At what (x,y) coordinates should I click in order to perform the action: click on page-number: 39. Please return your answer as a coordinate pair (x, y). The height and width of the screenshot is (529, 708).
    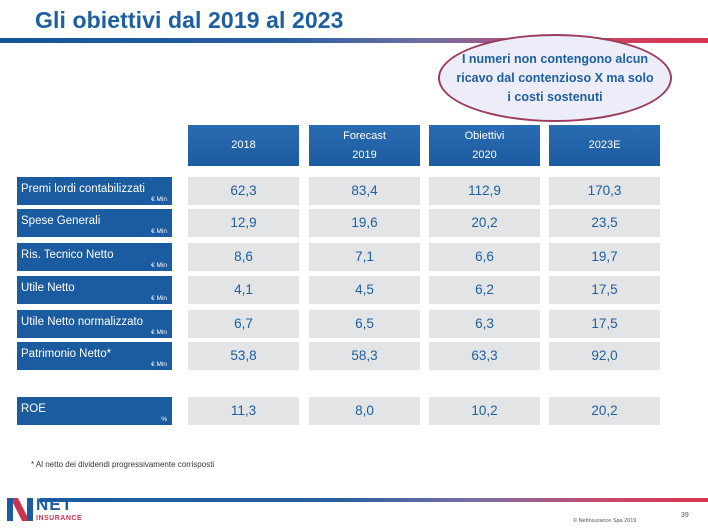
    Looking at the image, I should click on (685, 515).